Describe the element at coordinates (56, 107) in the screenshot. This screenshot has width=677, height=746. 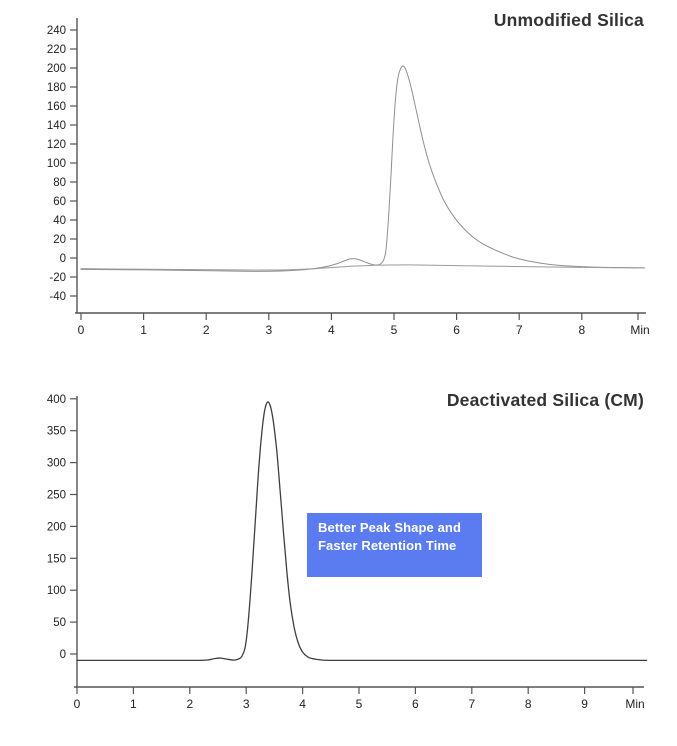
I see `y-tick-label: 160` at that location.